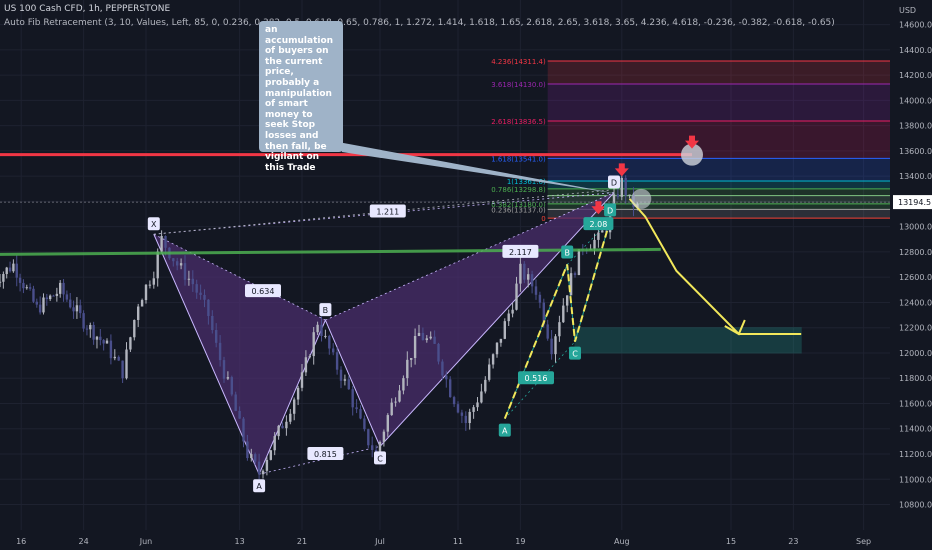  I want to click on price-tick-label: 14600.00, so click(915, 25).